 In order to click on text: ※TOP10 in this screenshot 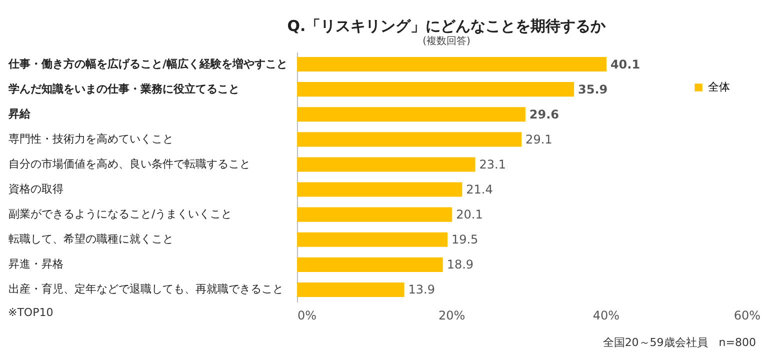, I will do `click(31, 312)`.